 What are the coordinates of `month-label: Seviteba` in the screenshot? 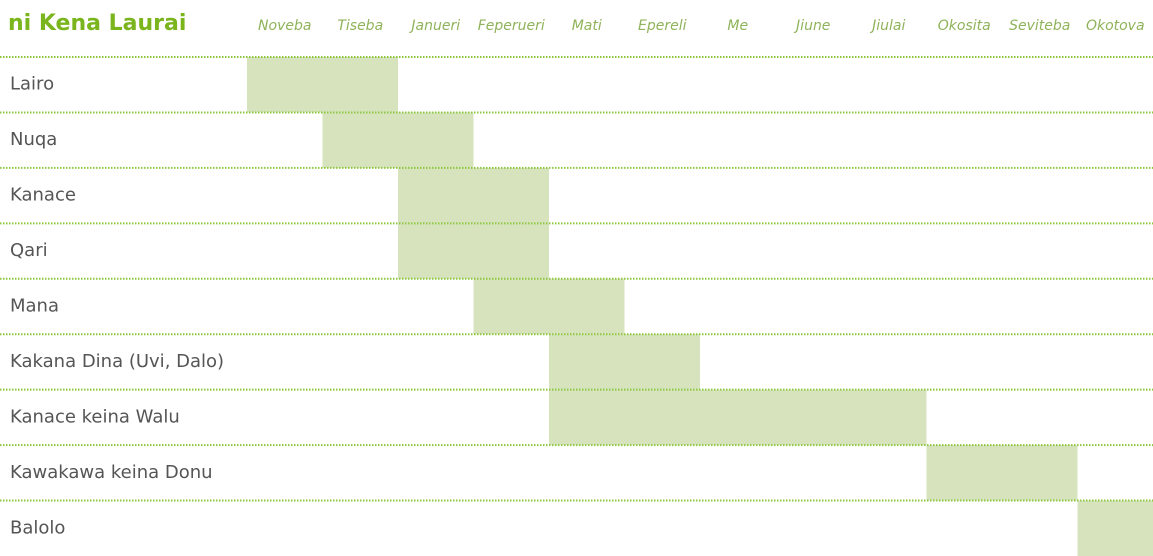 It's located at (1039, 26).